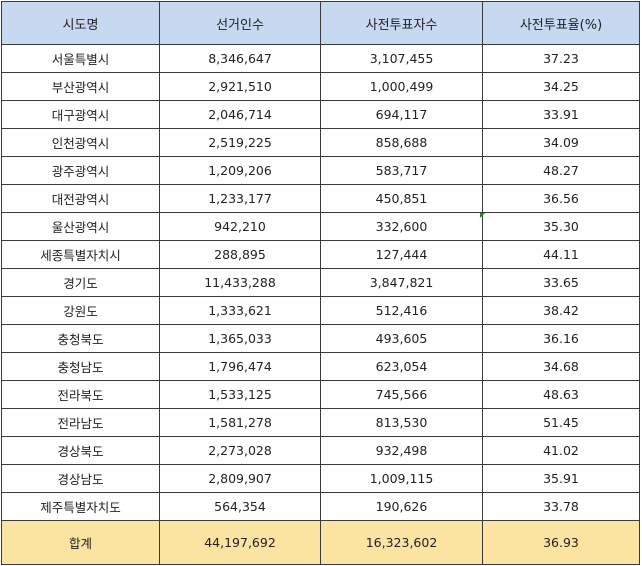 The height and width of the screenshot is (566, 642). What do you see at coordinates (240, 338) in the screenshot?
I see `electors-cell: 1,365,033` at bounding box center [240, 338].